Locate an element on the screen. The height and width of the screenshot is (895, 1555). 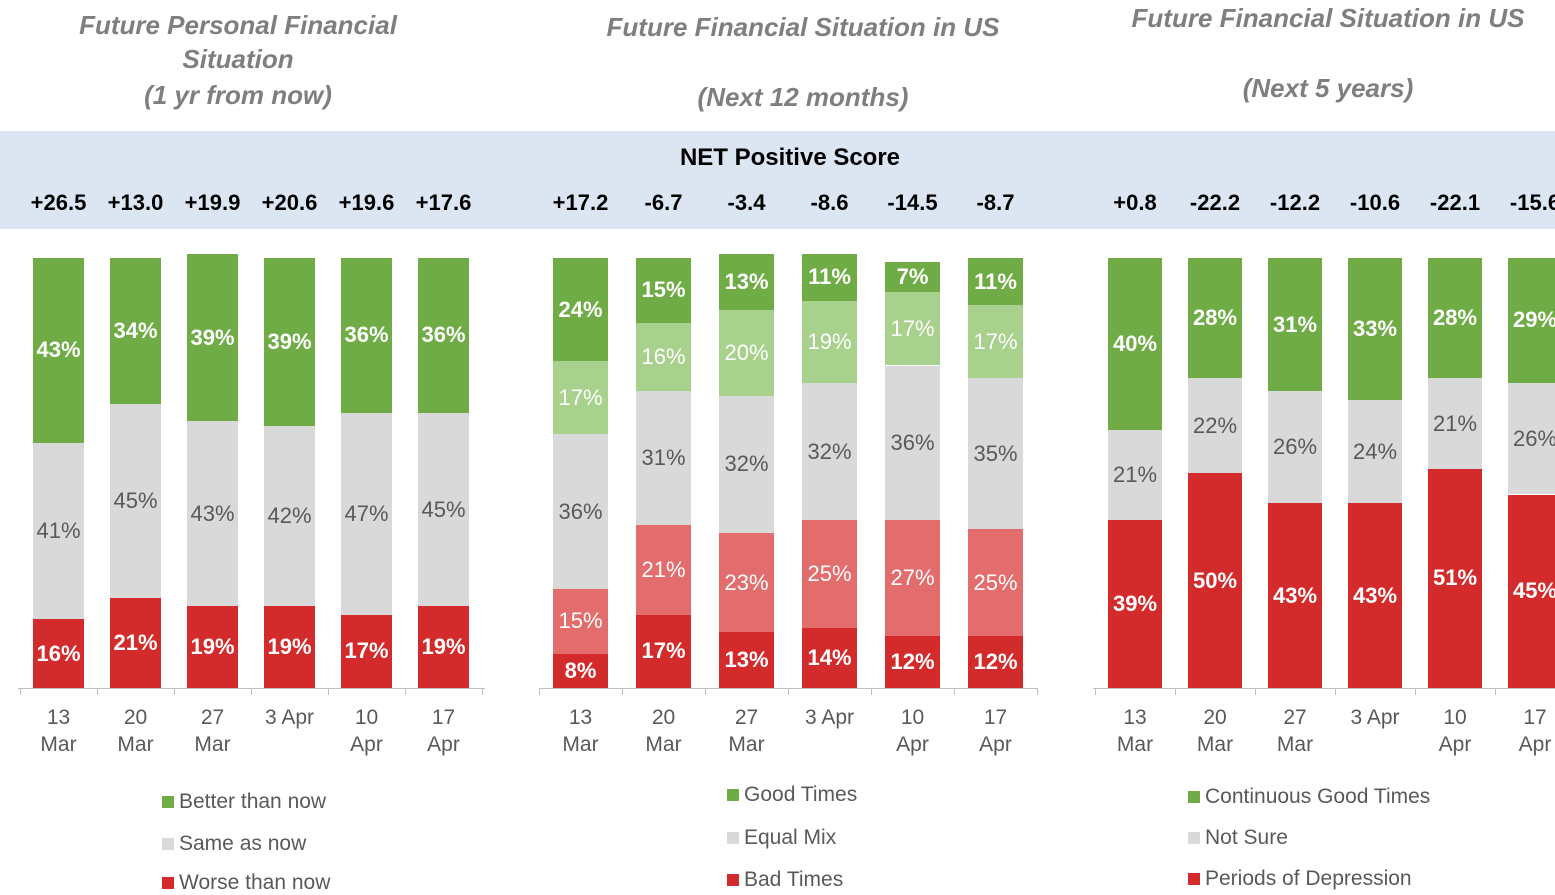
value-label: 23% is located at coordinates (746, 582).